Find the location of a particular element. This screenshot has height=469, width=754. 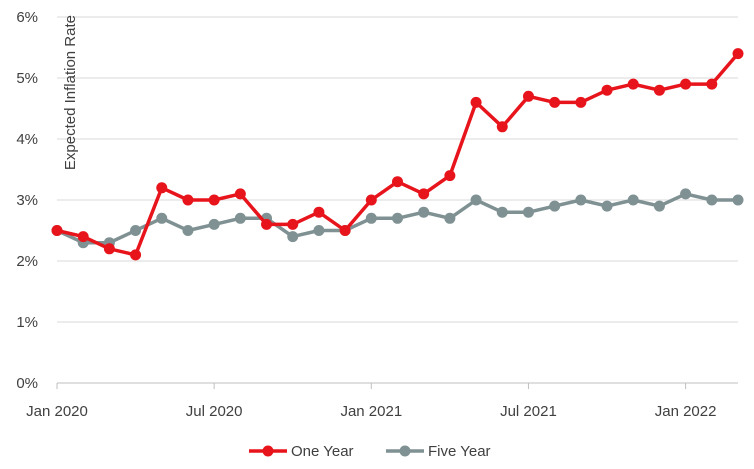

legend-item-one-year: One Year is located at coordinates (301, 451).